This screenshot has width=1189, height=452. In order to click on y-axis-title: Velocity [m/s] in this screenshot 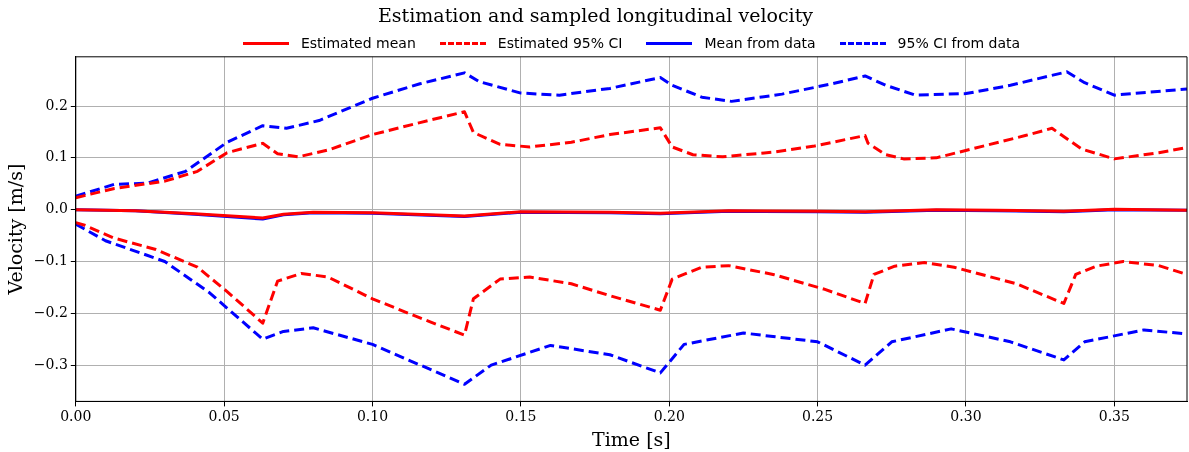, I will do `click(15, 229)`.